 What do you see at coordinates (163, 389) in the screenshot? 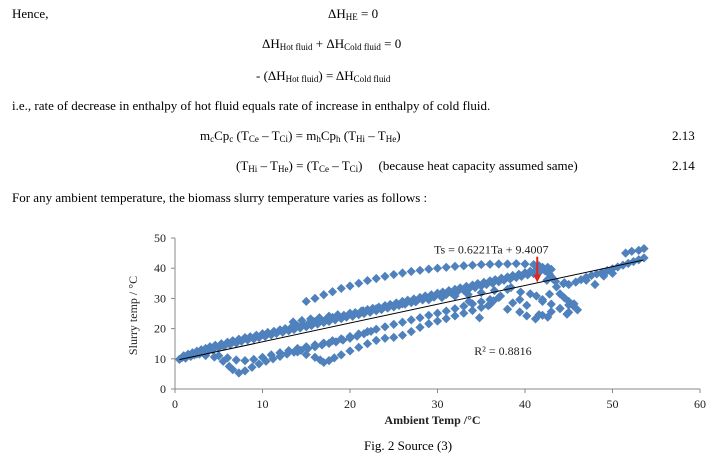
I see `y-tick-label: 0` at bounding box center [163, 389].